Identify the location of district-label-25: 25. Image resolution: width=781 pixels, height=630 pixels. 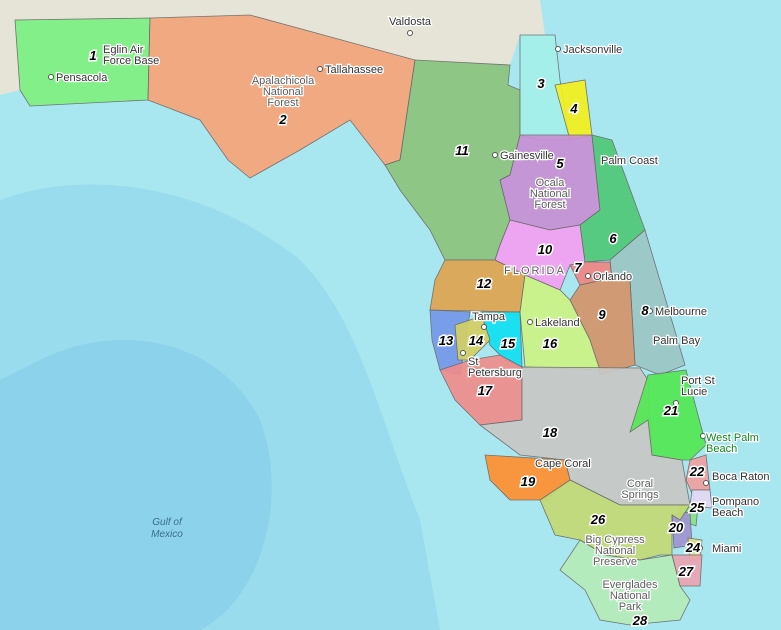
(697, 507).